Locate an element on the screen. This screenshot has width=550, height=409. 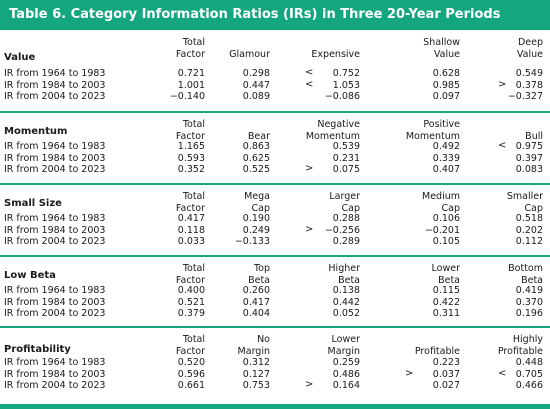
column-header-line1: Larger is located at coordinates (344, 196).